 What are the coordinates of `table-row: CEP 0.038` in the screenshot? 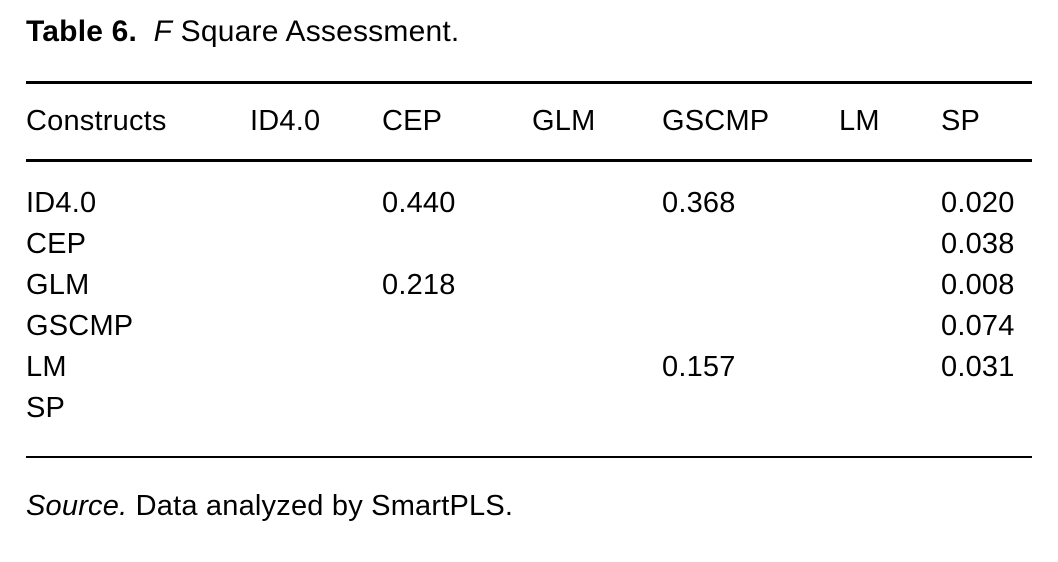 It's located at (529, 244).